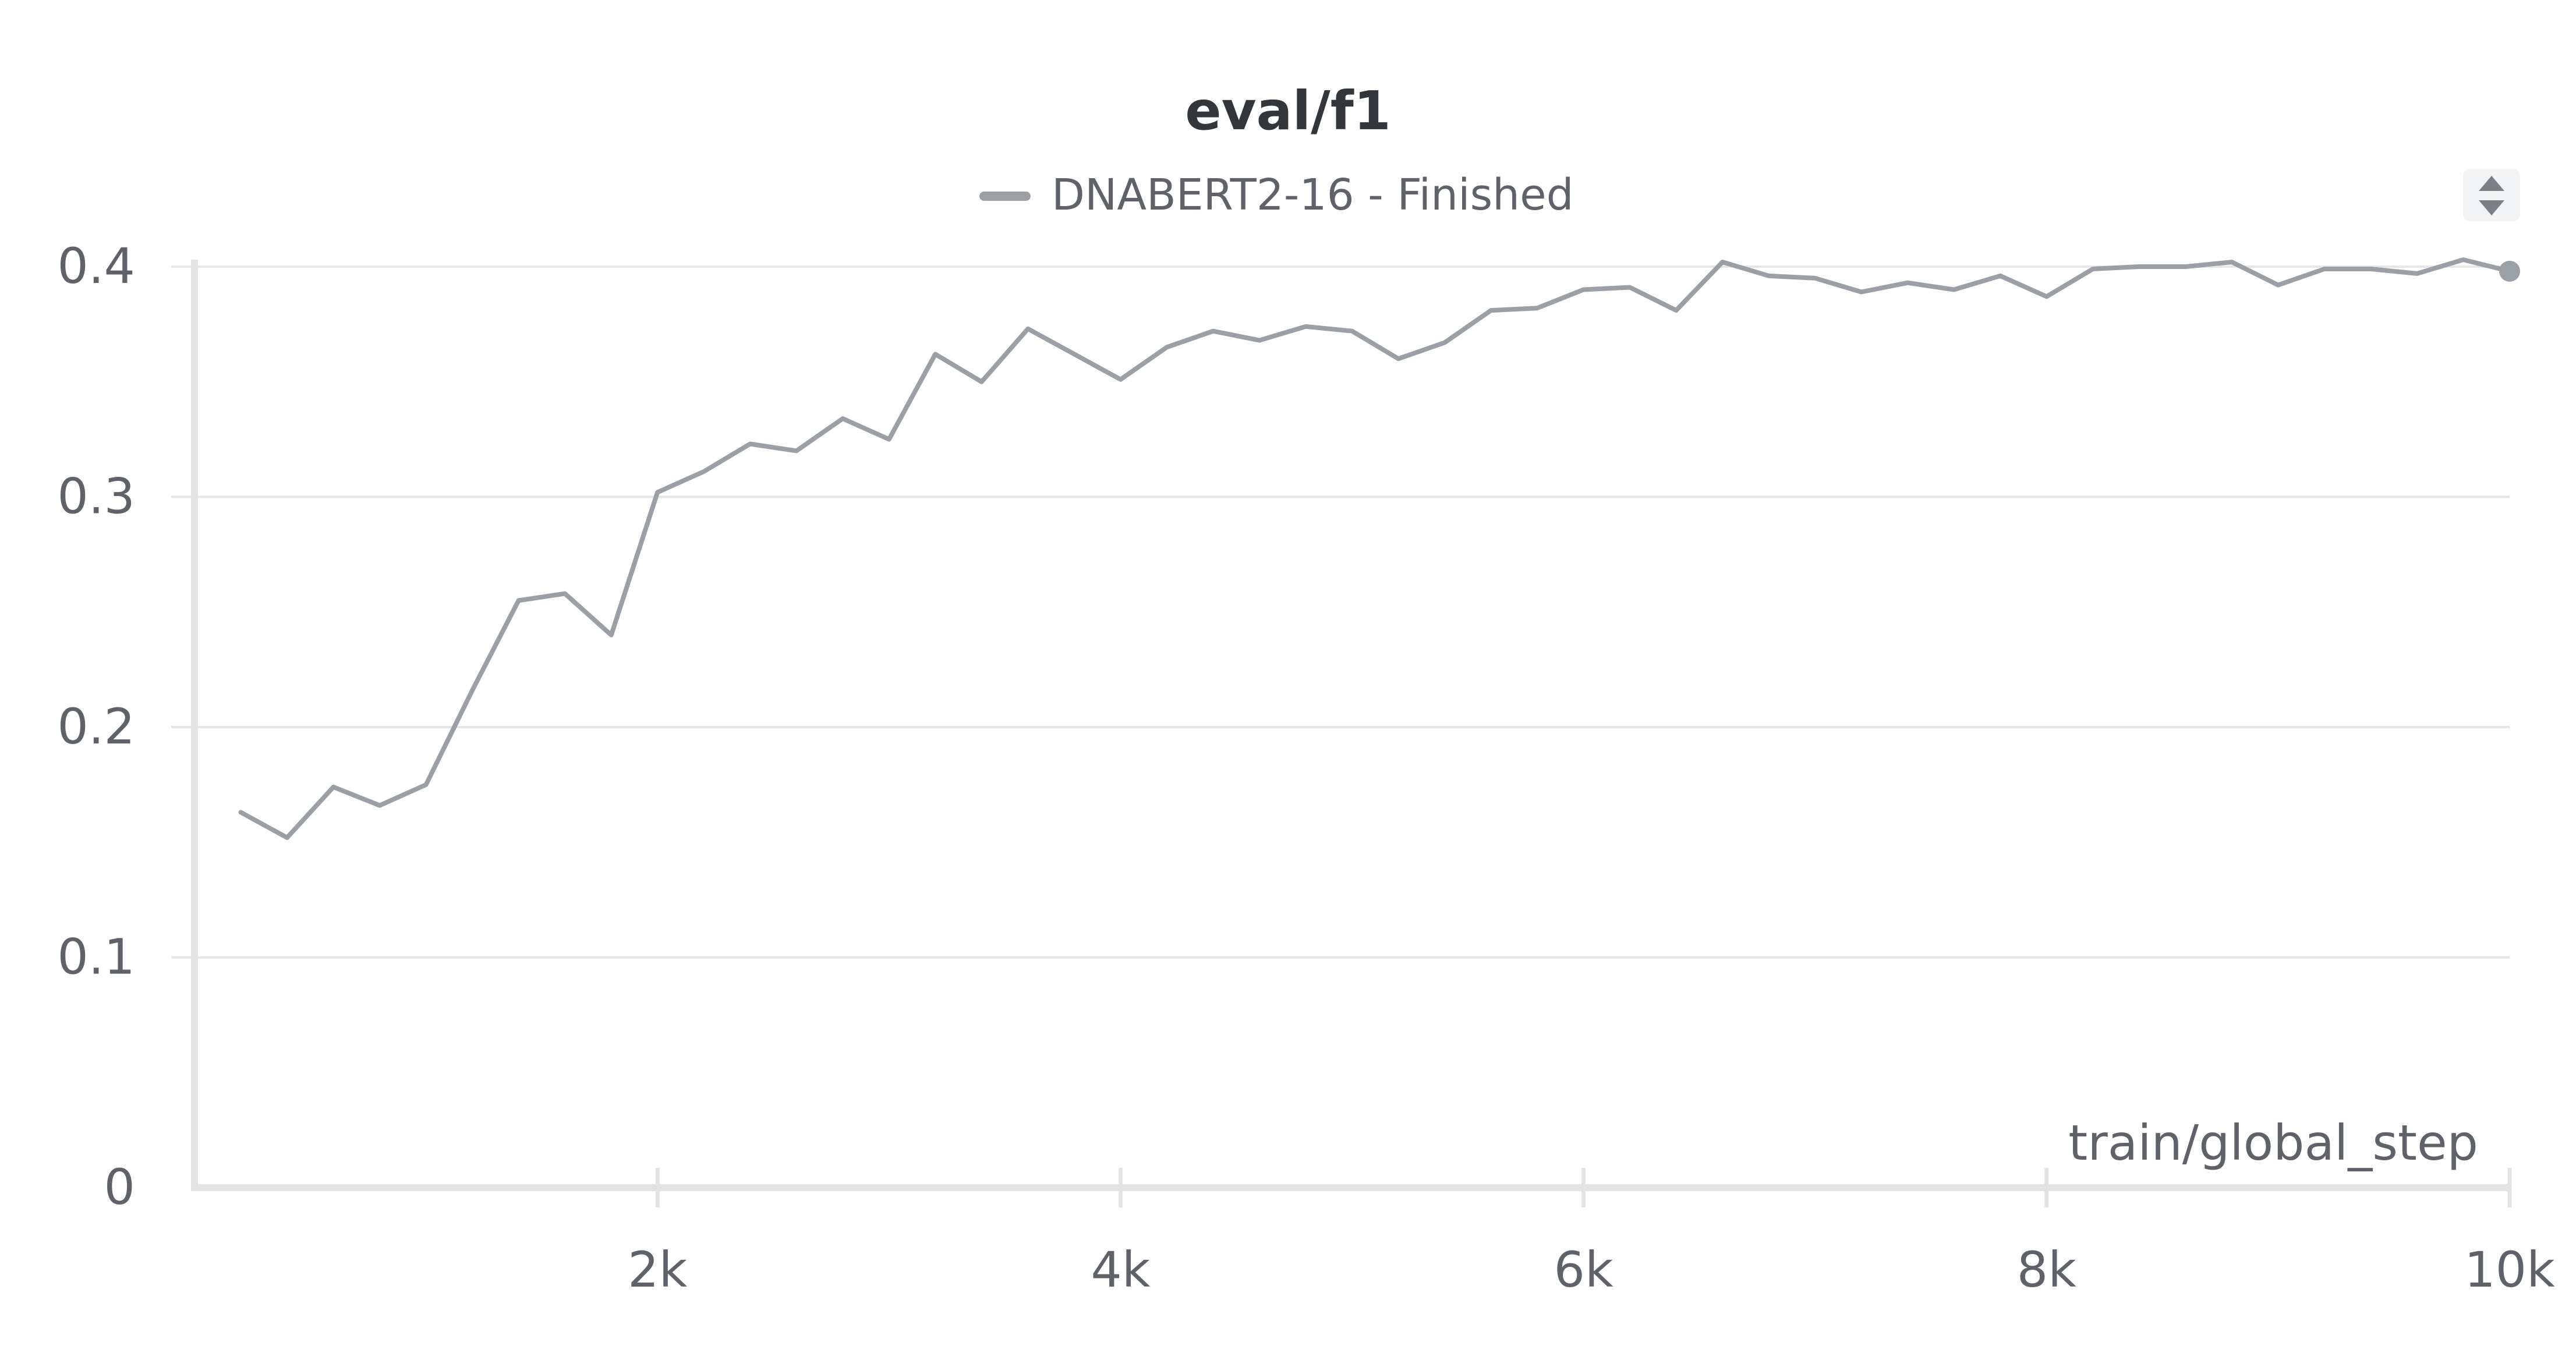 The height and width of the screenshot is (1353, 2576). Describe the element at coordinates (2509, 271) in the screenshot. I see `series-end-point` at that location.